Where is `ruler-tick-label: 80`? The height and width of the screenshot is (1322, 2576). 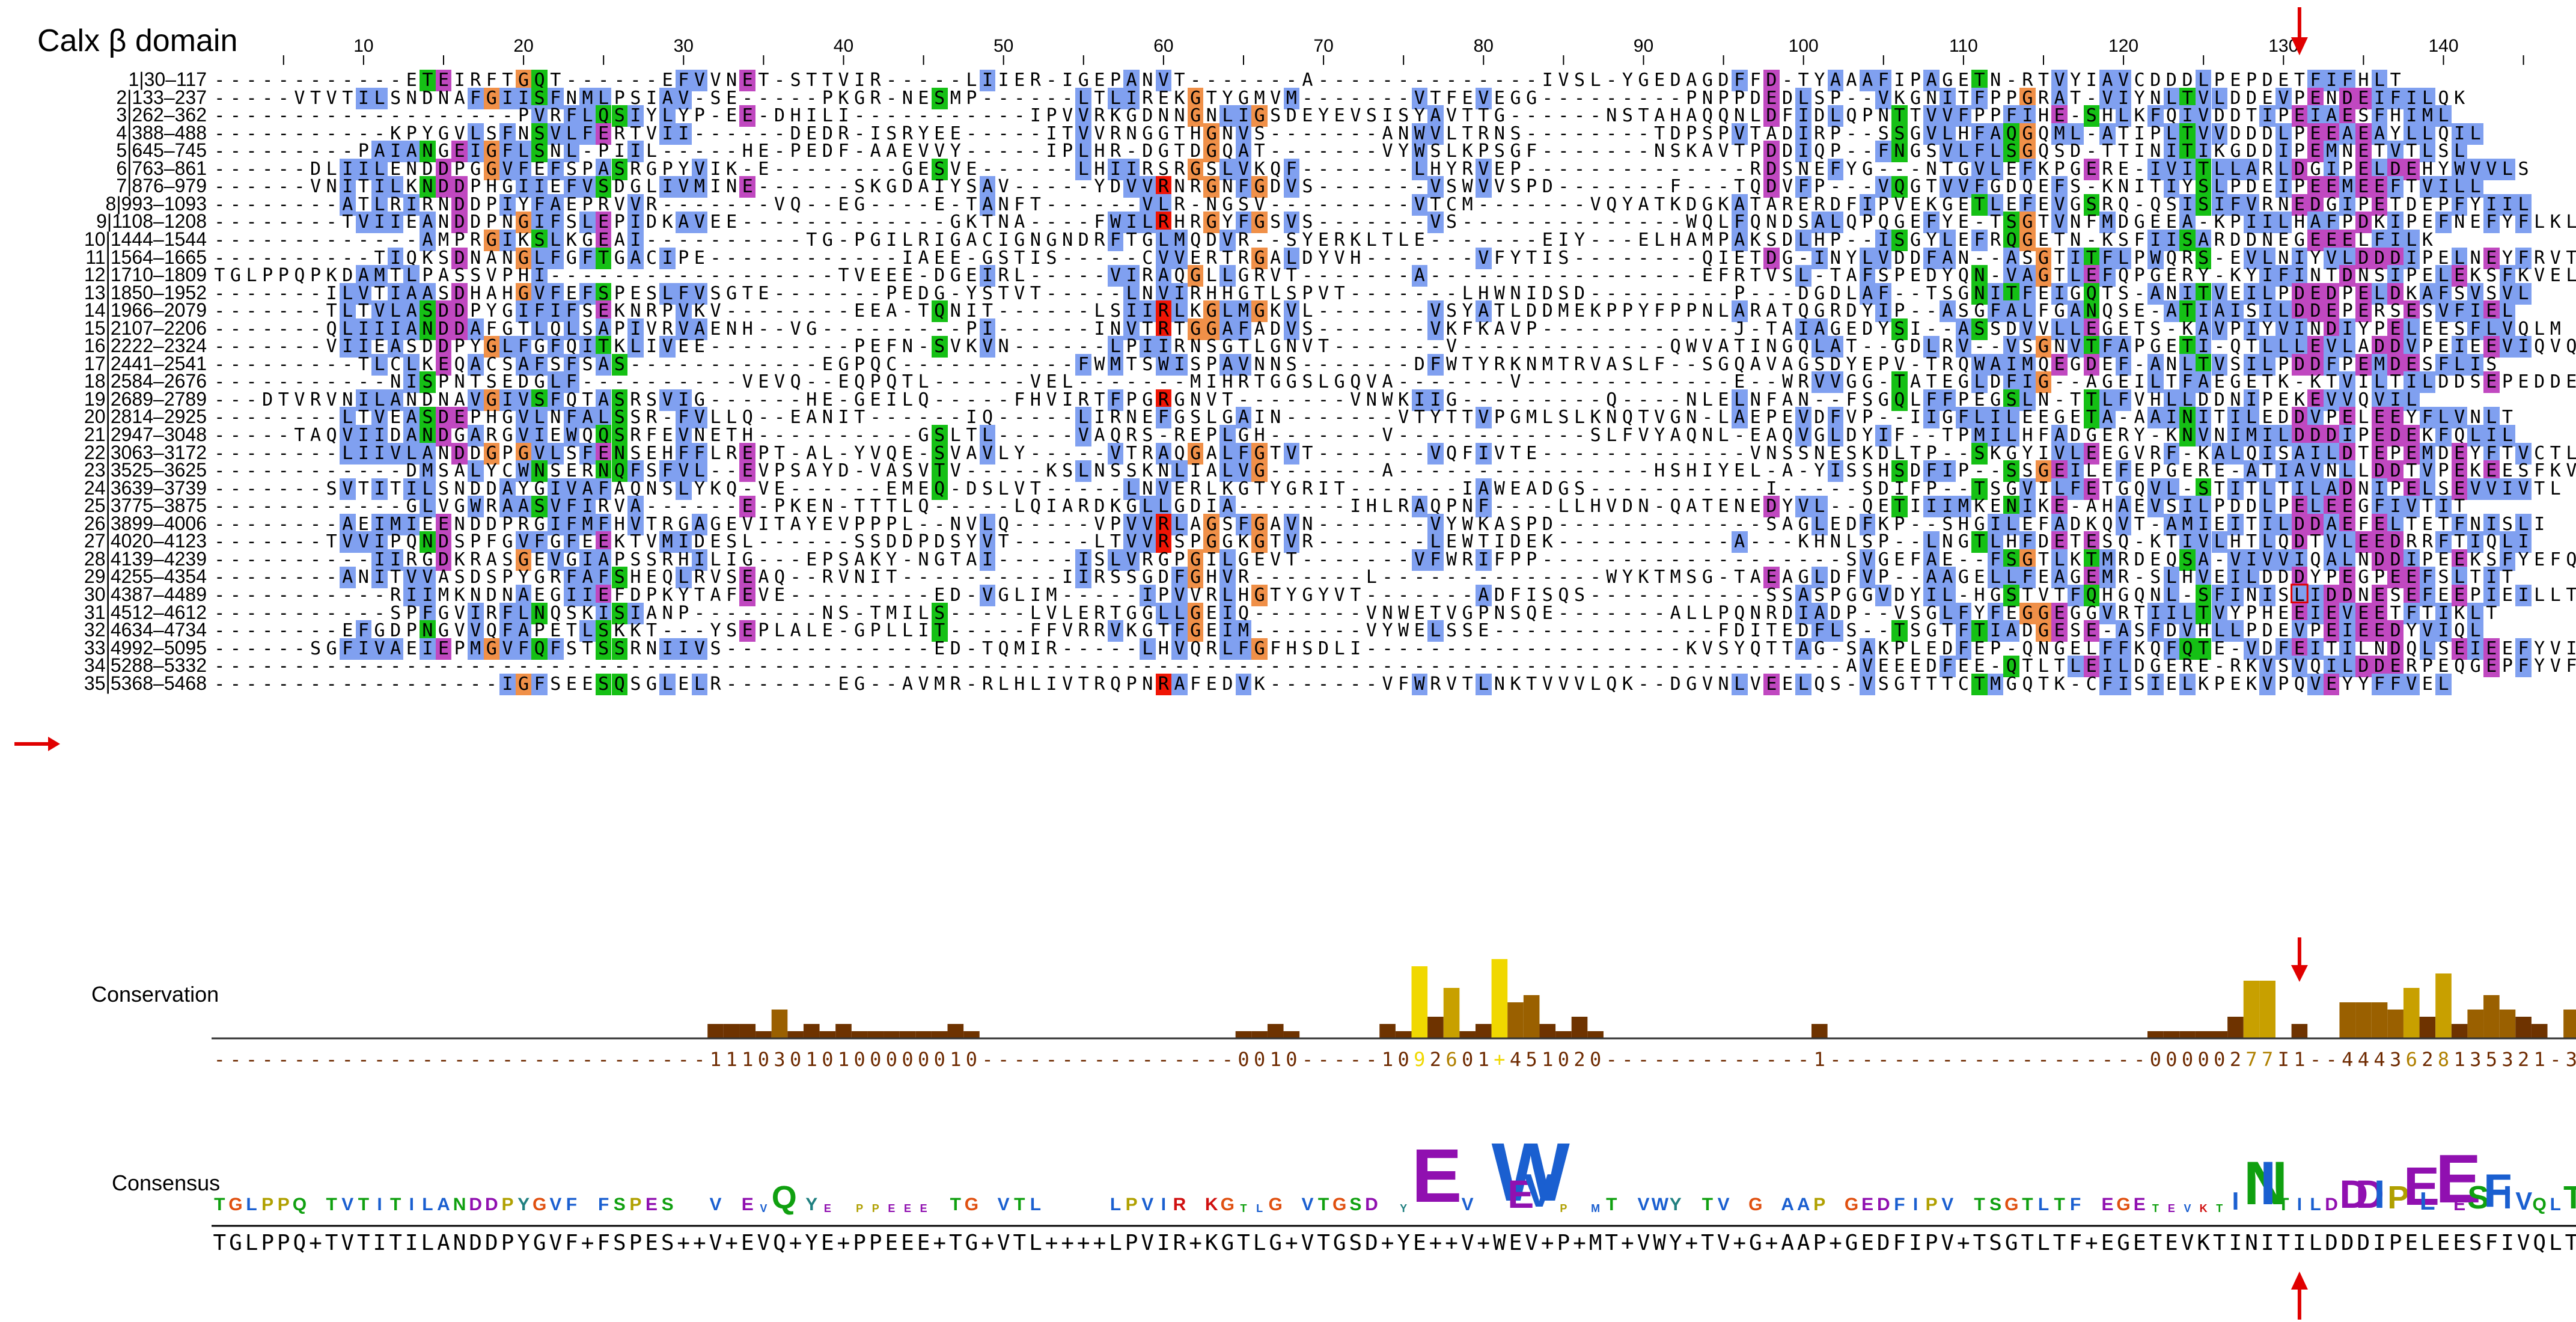 ruler-tick-label: 80 is located at coordinates (1484, 46).